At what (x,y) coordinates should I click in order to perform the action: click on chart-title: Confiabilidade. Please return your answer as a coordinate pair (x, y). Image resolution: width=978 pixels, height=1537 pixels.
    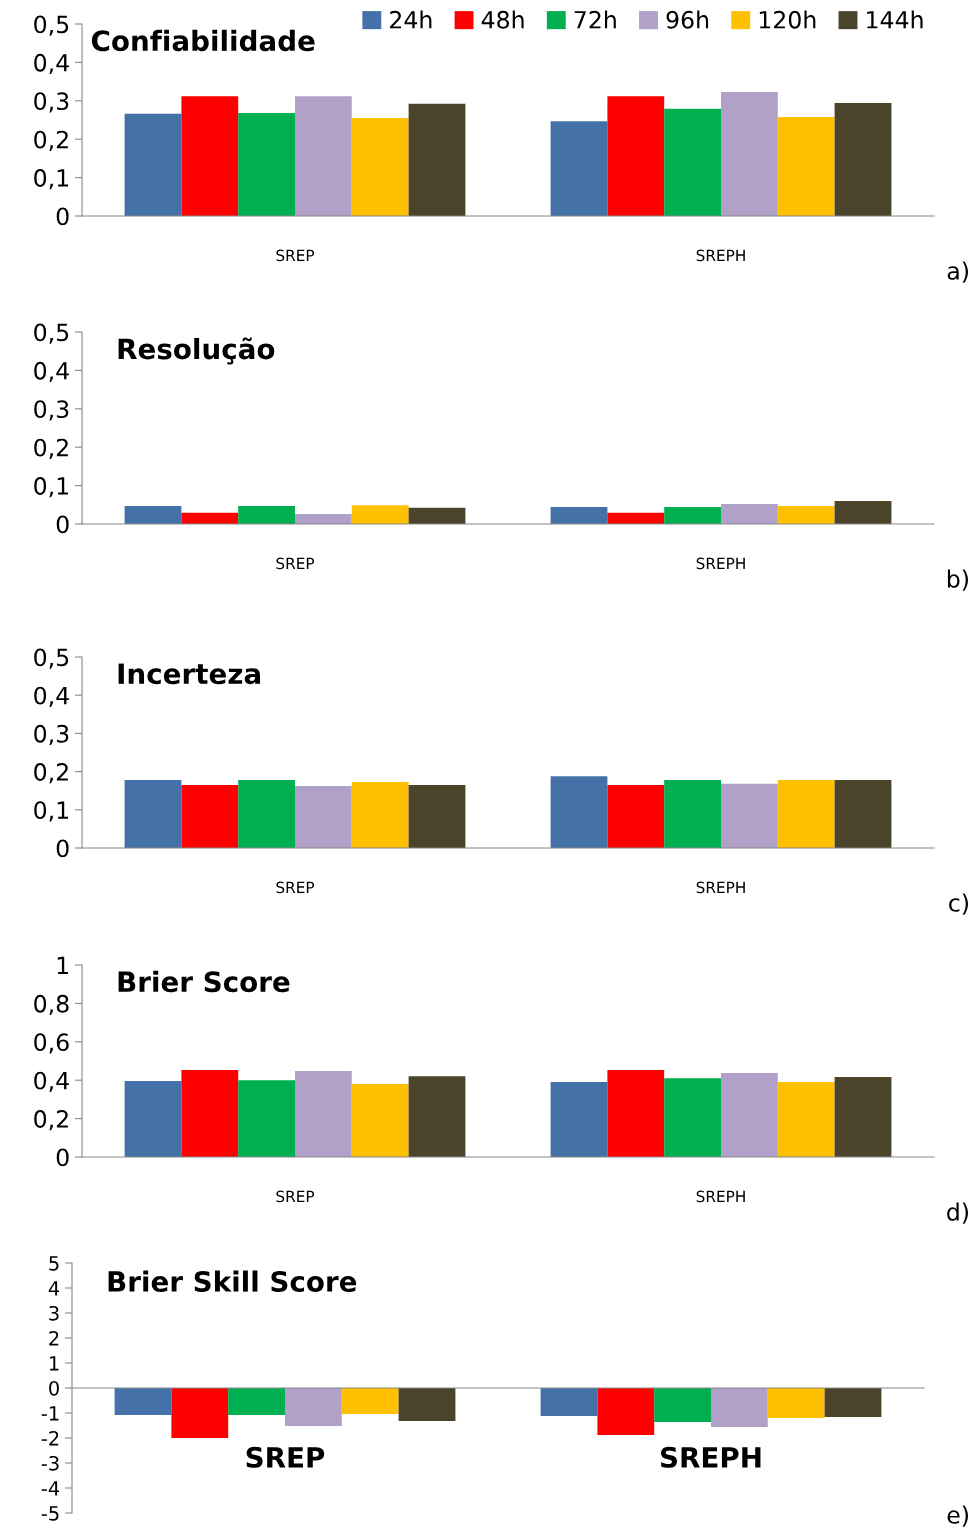
    Looking at the image, I should click on (203, 40).